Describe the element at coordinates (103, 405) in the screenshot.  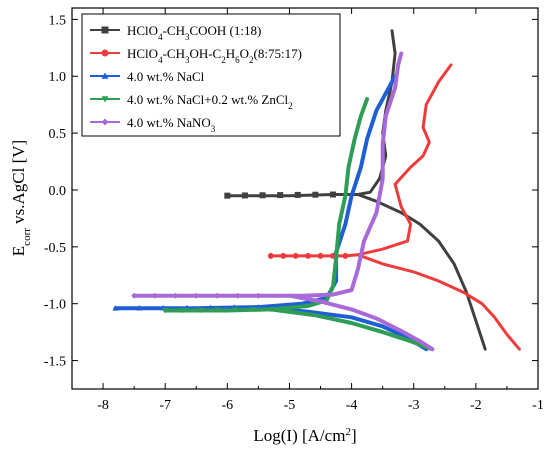
I see `x-tick-label: -8` at that location.